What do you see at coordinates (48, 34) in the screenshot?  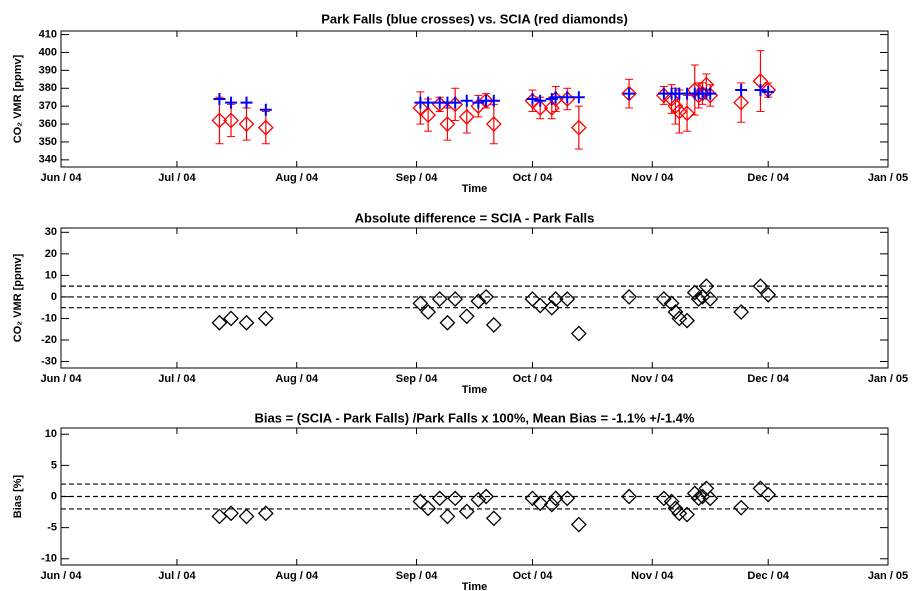 I see `y-tick-label: 410` at bounding box center [48, 34].